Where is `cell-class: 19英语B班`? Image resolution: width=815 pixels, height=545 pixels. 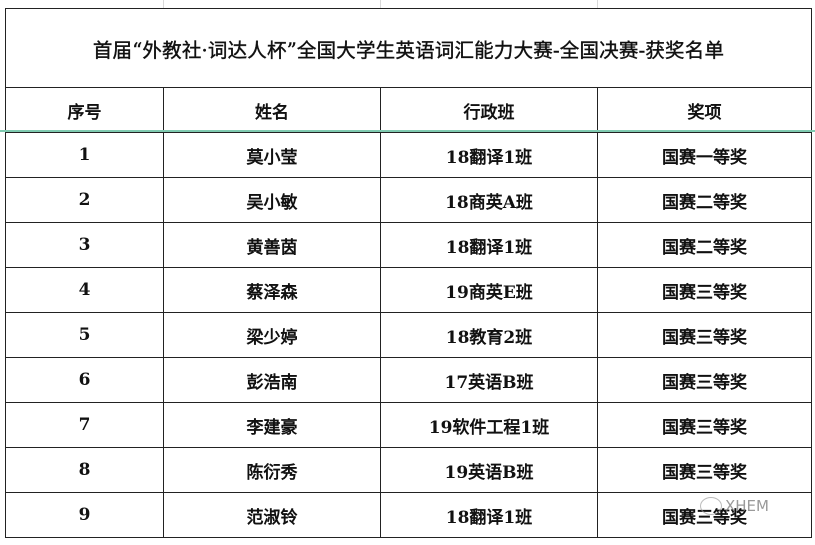 cell-class: 19英语B班 is located at coordinates (489, 470).